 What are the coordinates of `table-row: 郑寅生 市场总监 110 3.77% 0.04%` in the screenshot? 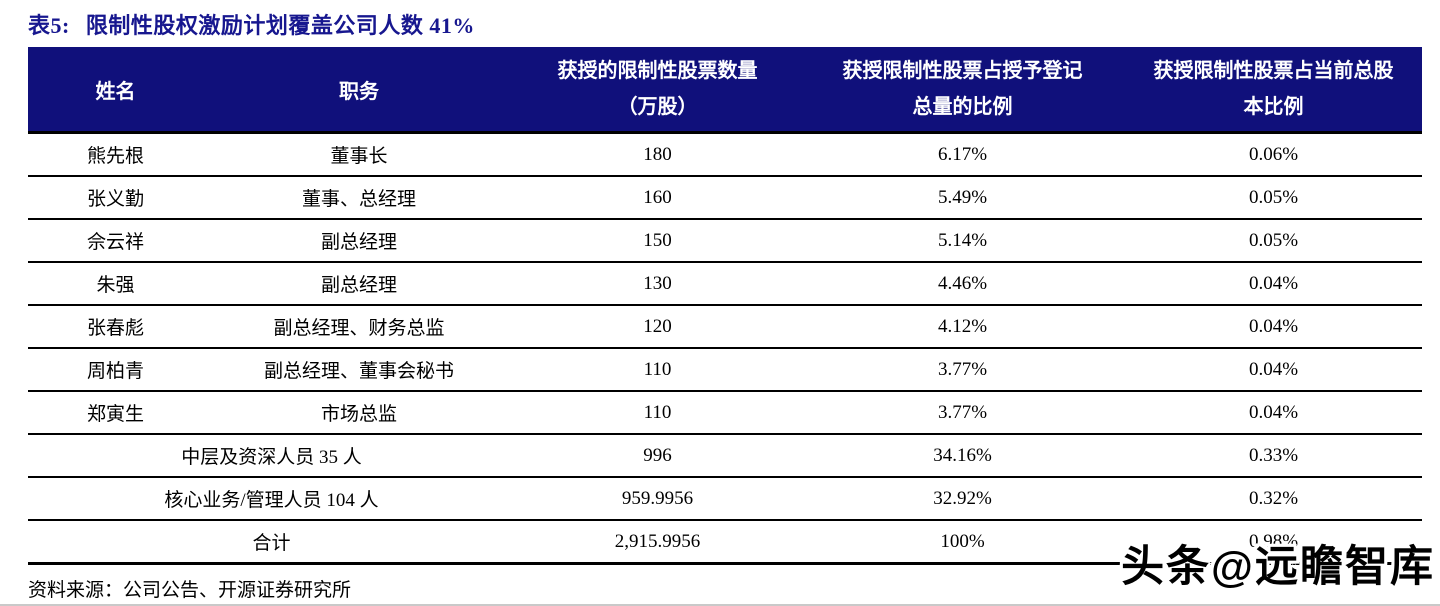 It's located at (725, 413).